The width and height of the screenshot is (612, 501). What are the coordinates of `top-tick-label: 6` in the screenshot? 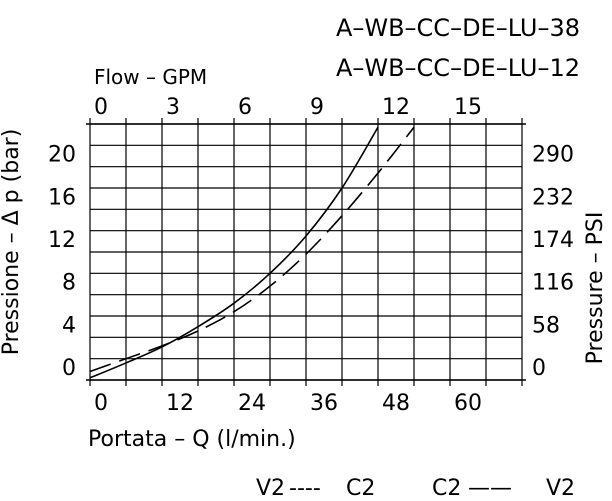 It's located at (245, 107).